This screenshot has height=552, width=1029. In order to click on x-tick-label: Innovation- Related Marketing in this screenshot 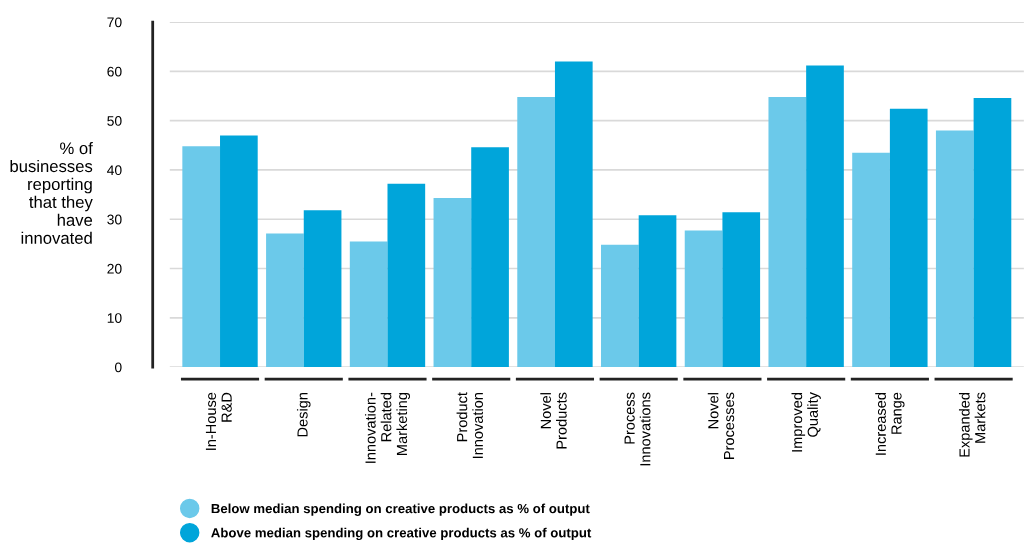, I will do `click(387, 427)`.